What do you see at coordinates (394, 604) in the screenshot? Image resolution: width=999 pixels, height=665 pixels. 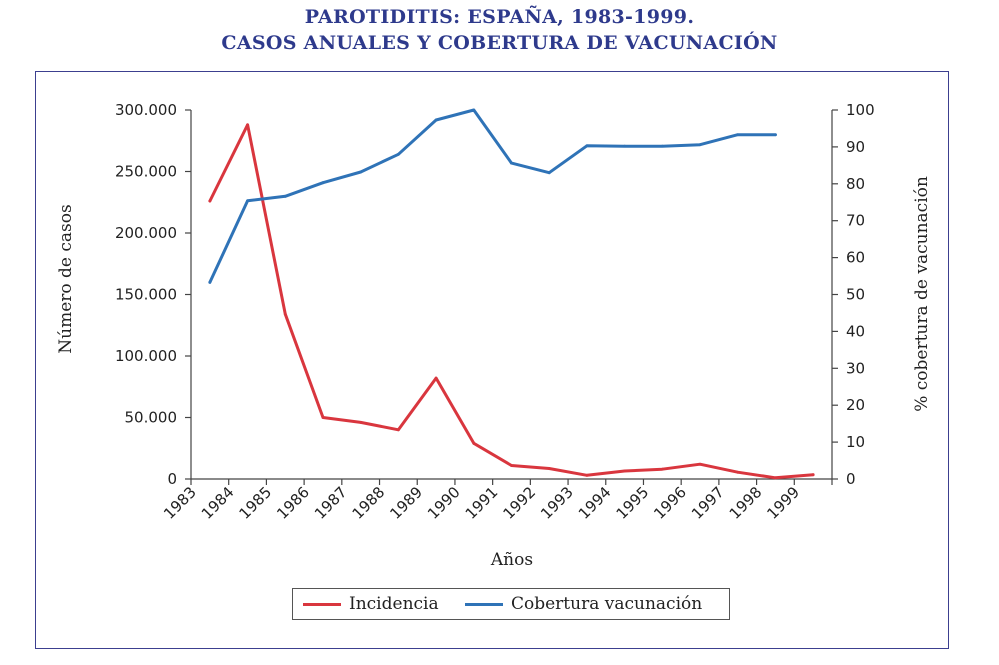 I see `legend-label-incidencia: Incidencia` at bounding box center [394, 604].